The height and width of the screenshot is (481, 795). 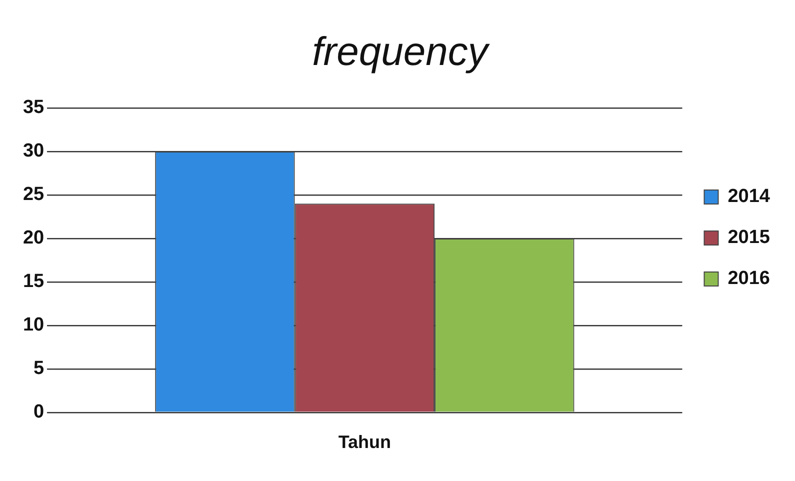 I want to click on y-tick-label: 0, so click(x=39, y=412).